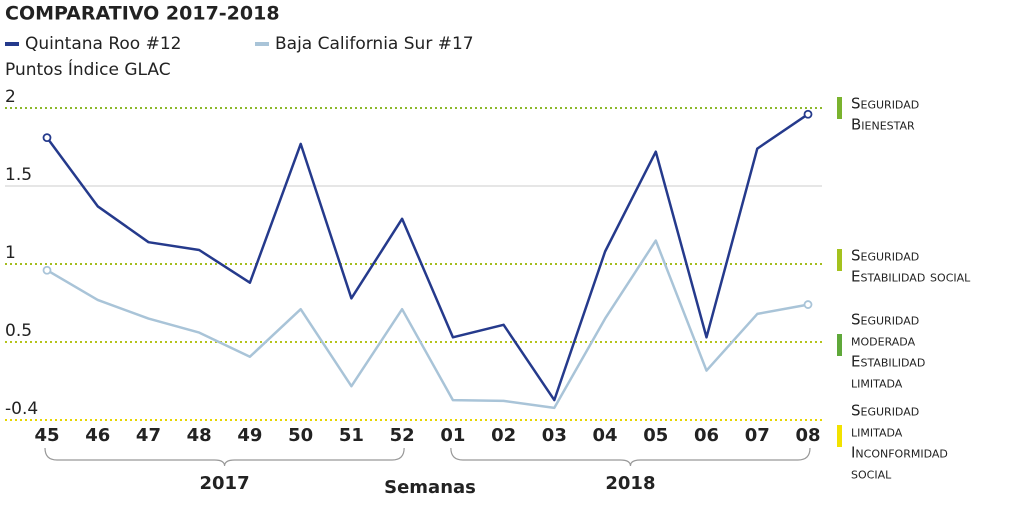 This screenshot has width=1024, height=505. I want to click on group-label: 2017, so click(225, 483).